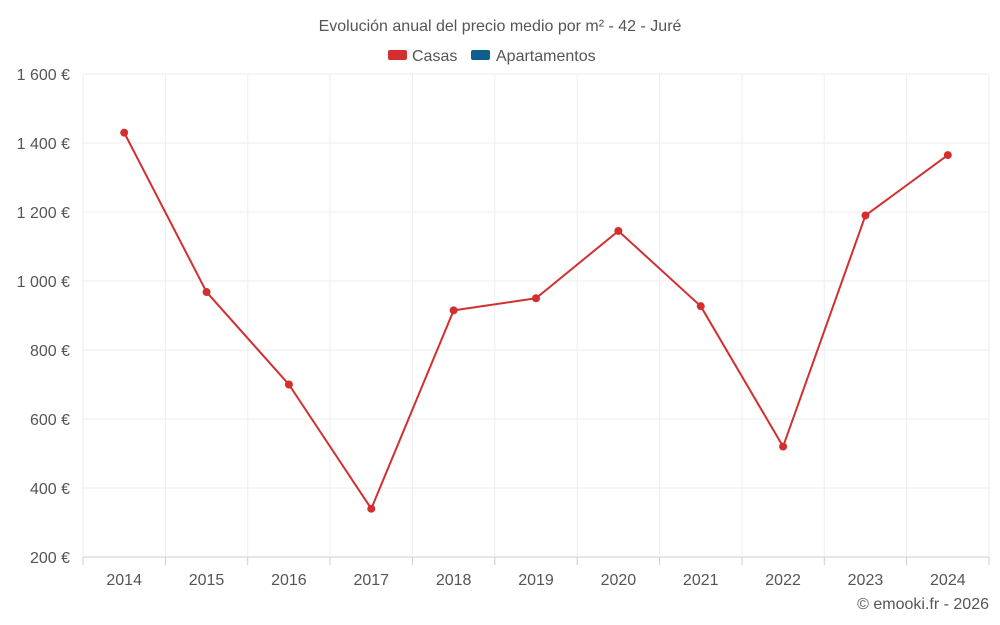 This screenshot has width=1000, height=625. What do you see at coordinates (207, 580) in the screenshot?
I see `x-tick-label: 2015` at bounding box center [207, 580].